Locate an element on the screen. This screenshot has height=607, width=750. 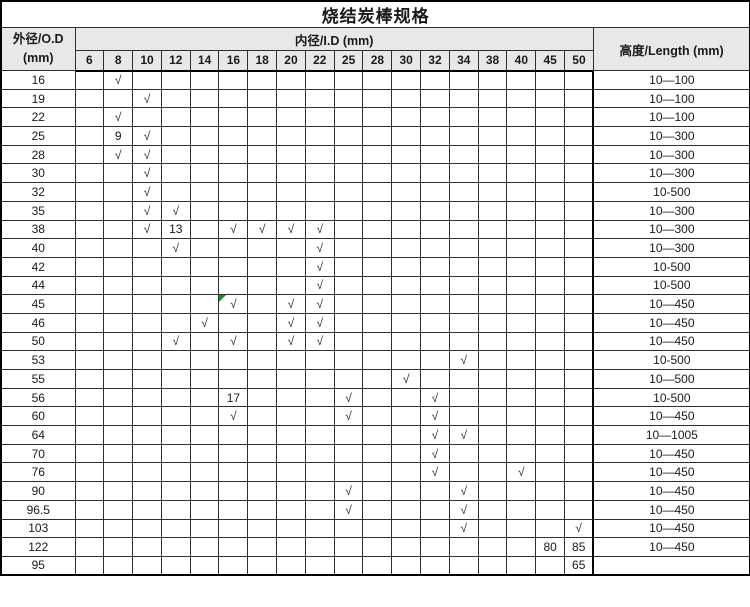
id-cell-50: 85 is located at coordinates (579, 547).